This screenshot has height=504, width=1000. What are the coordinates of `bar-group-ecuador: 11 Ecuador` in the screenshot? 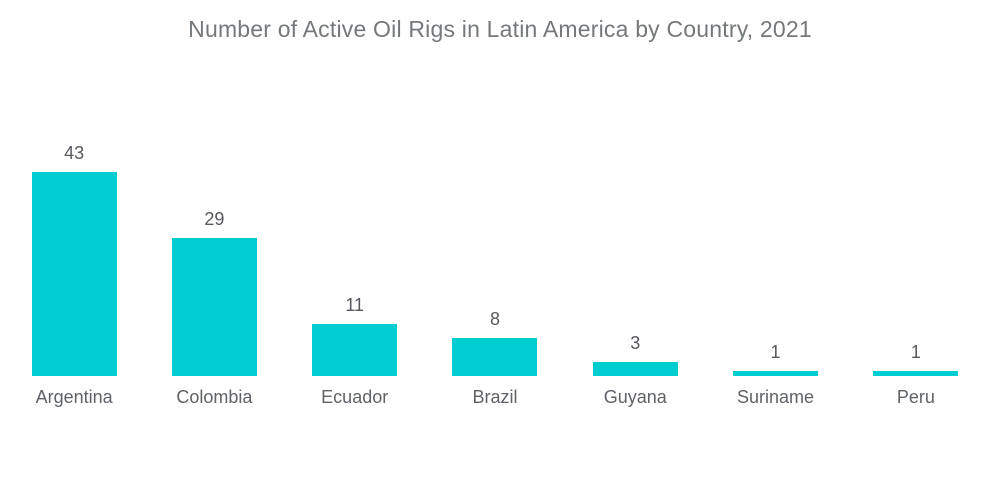 It's located at (355, 269).